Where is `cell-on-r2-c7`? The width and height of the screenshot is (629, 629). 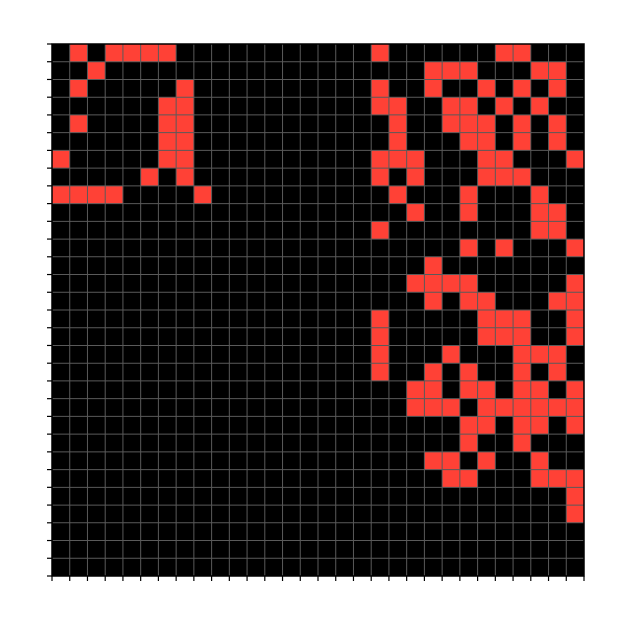
cell-on-r2-c7 is located at coordinates (185, 88).